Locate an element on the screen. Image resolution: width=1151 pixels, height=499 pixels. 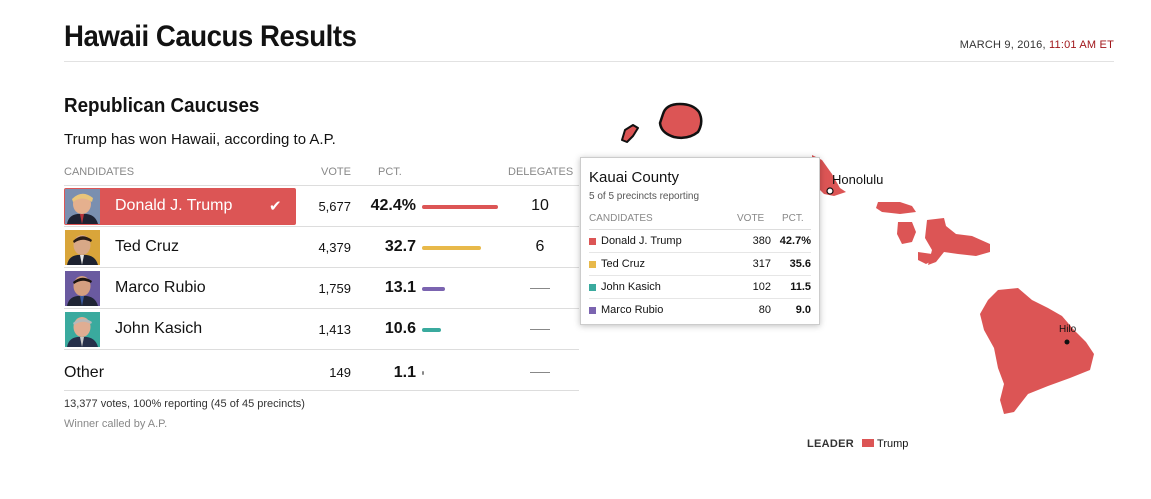
candidate-row-other: Other 149 1.1 is located at coordinates (321, 370).